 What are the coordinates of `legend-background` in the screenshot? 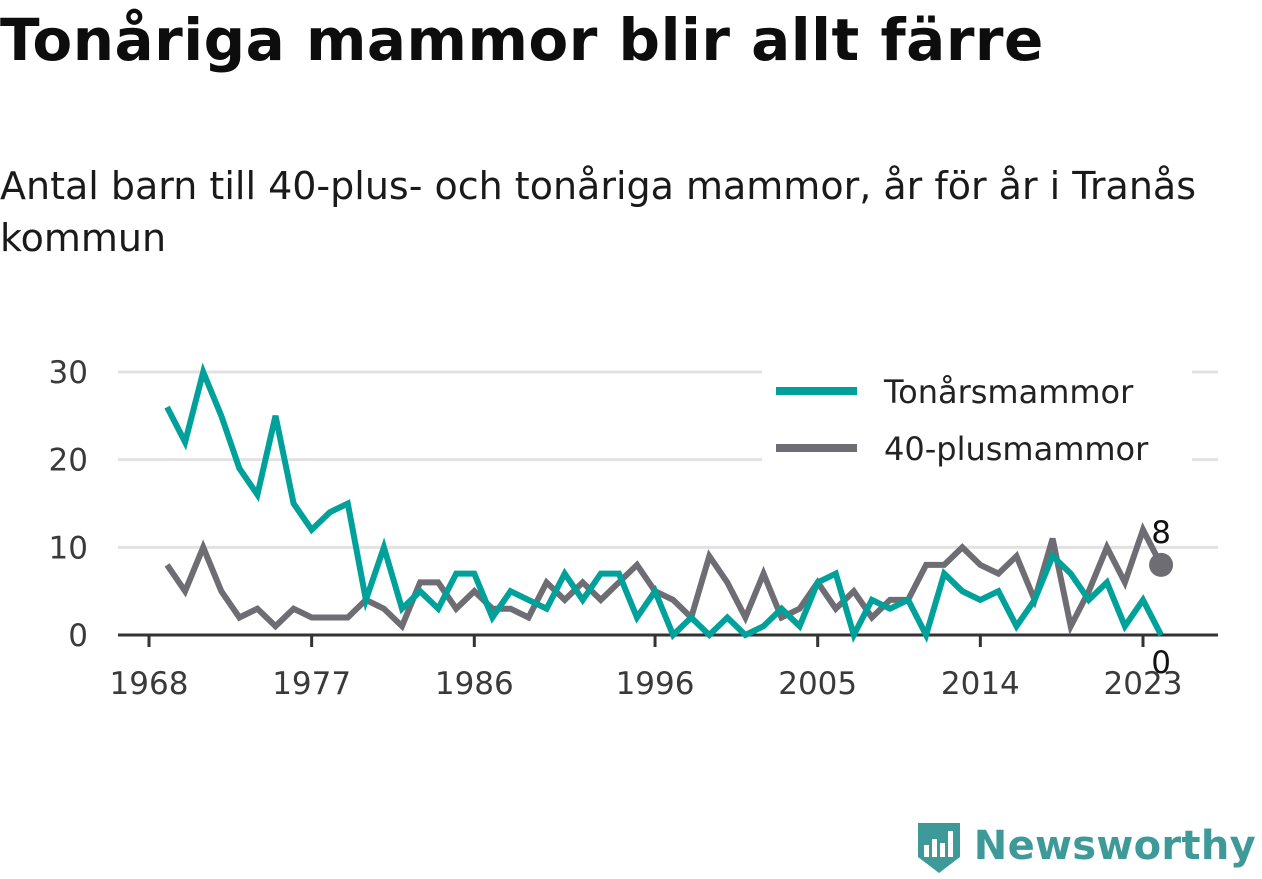 It's located at (977, 420).